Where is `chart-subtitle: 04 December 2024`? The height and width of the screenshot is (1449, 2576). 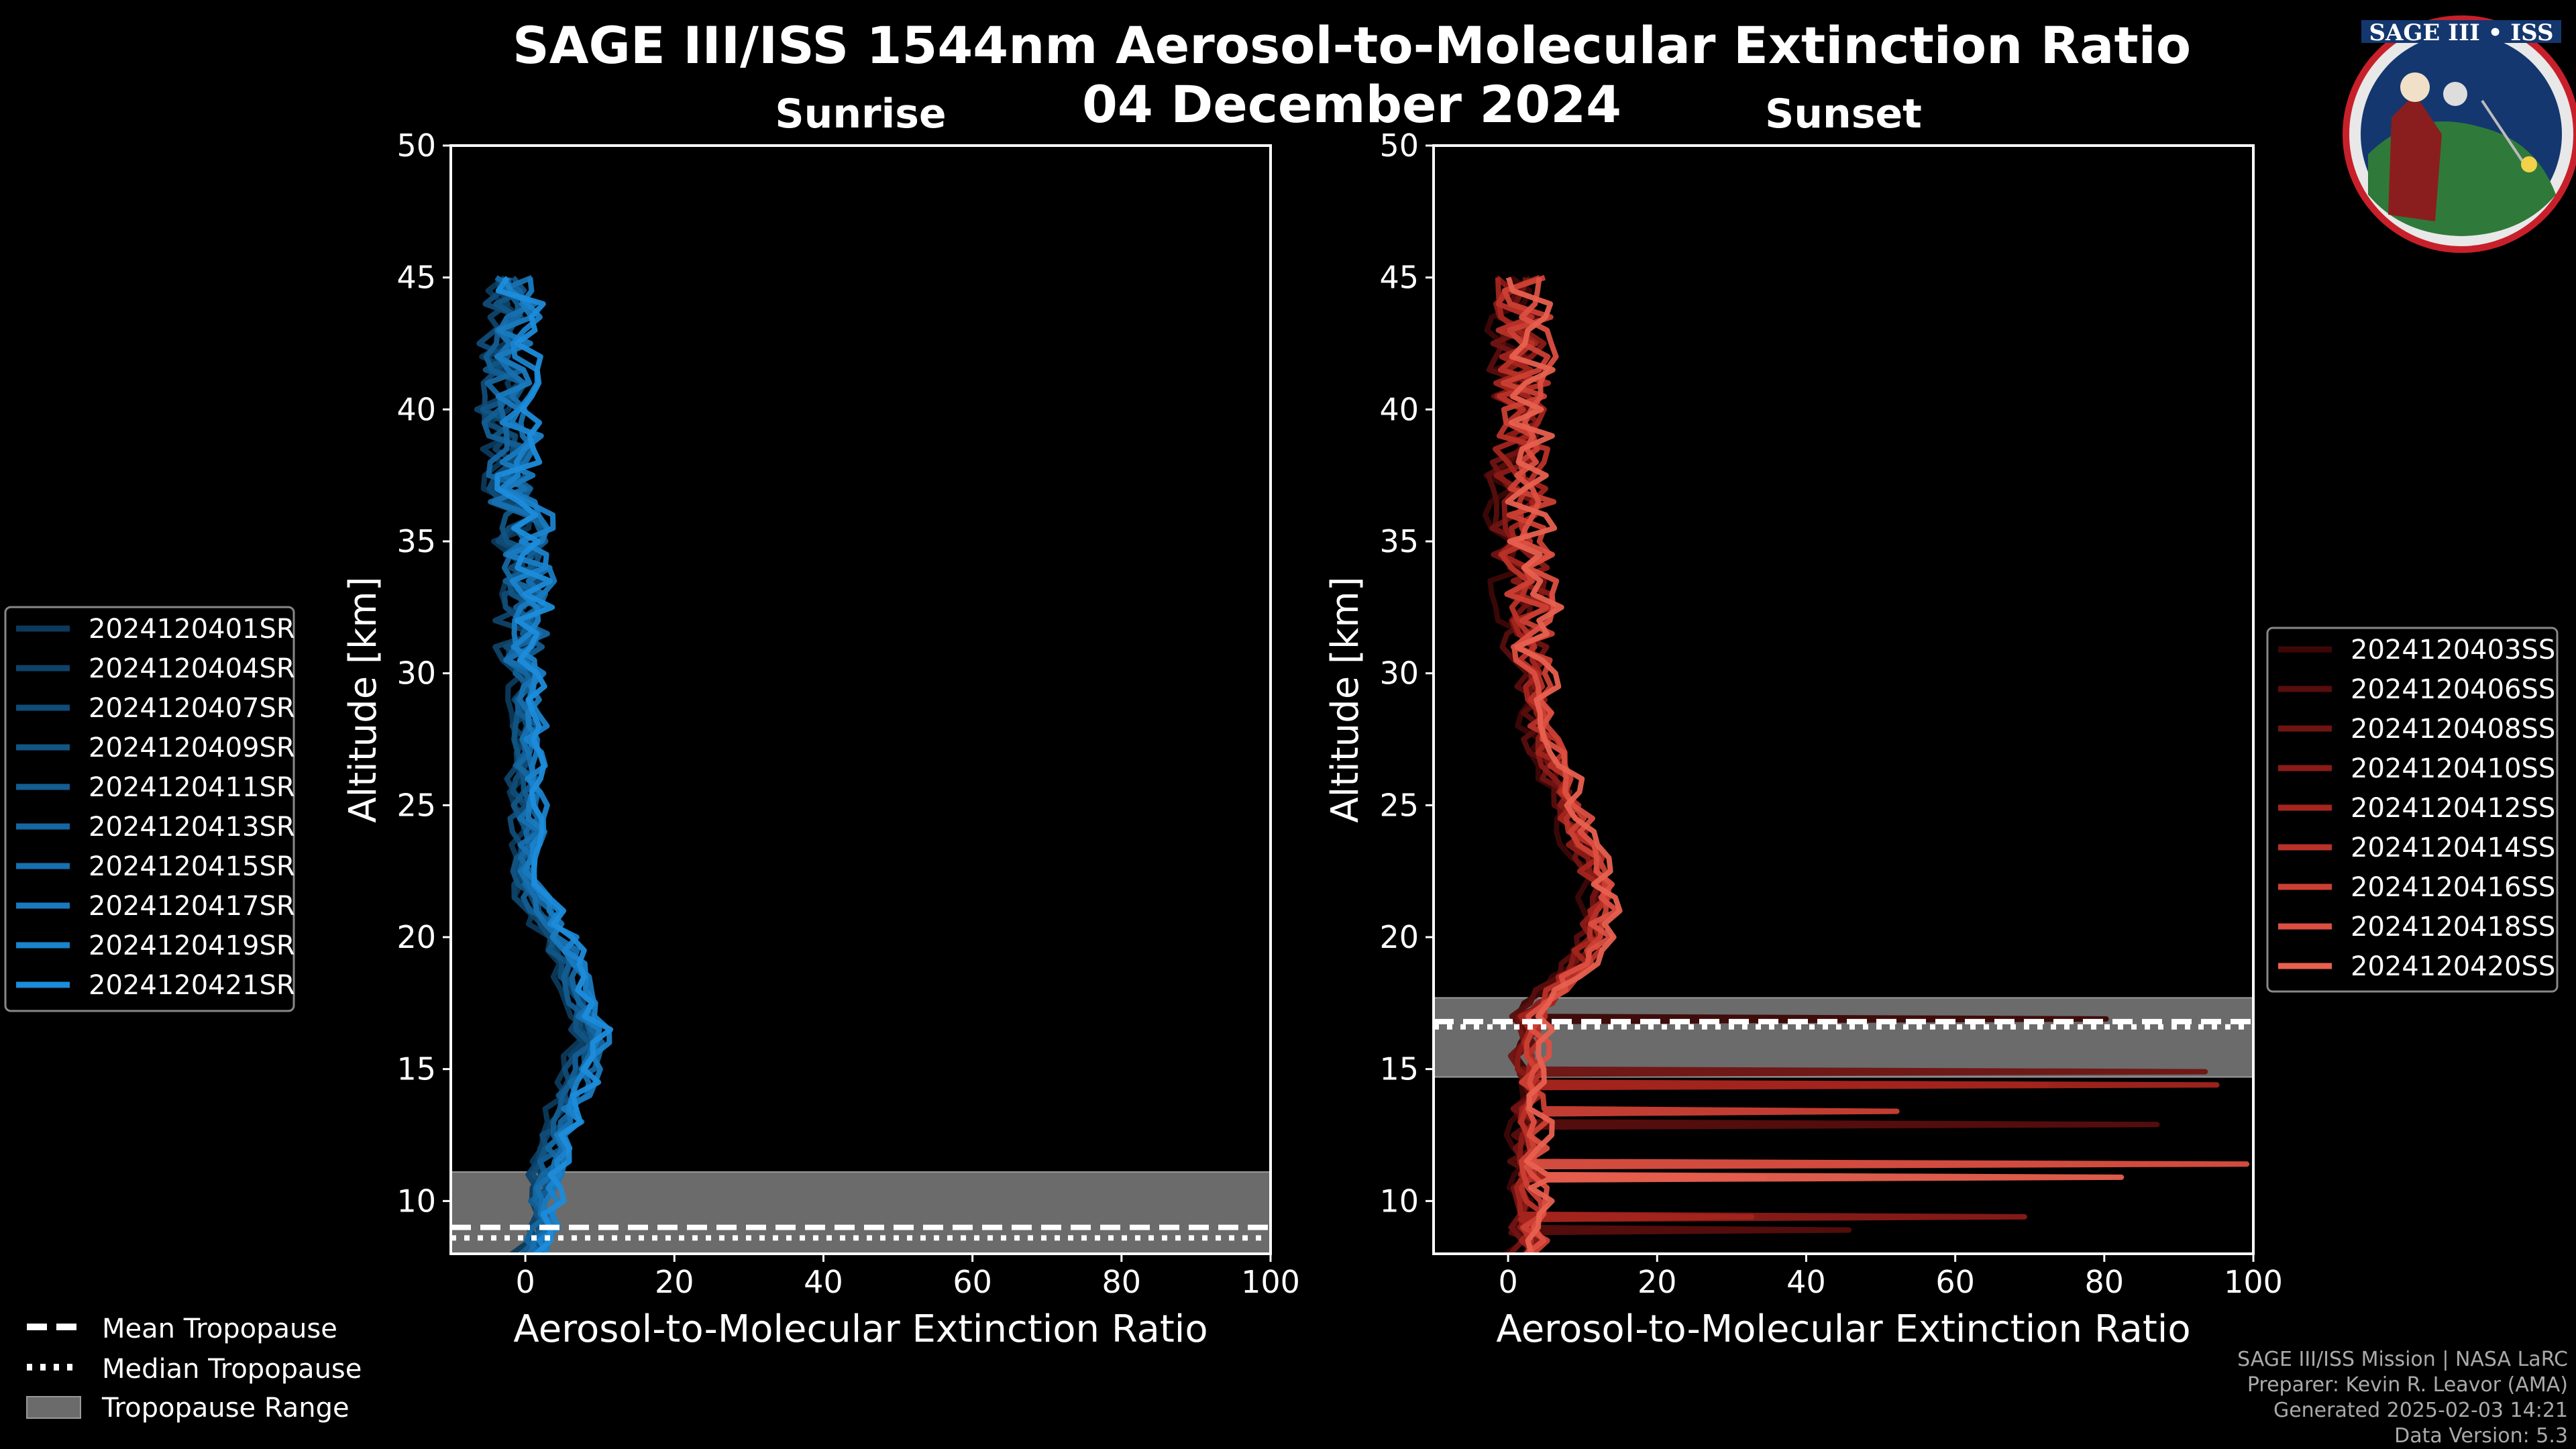 chart-subtitle: 04 December 2024 is located at coordinates (1351, 104).